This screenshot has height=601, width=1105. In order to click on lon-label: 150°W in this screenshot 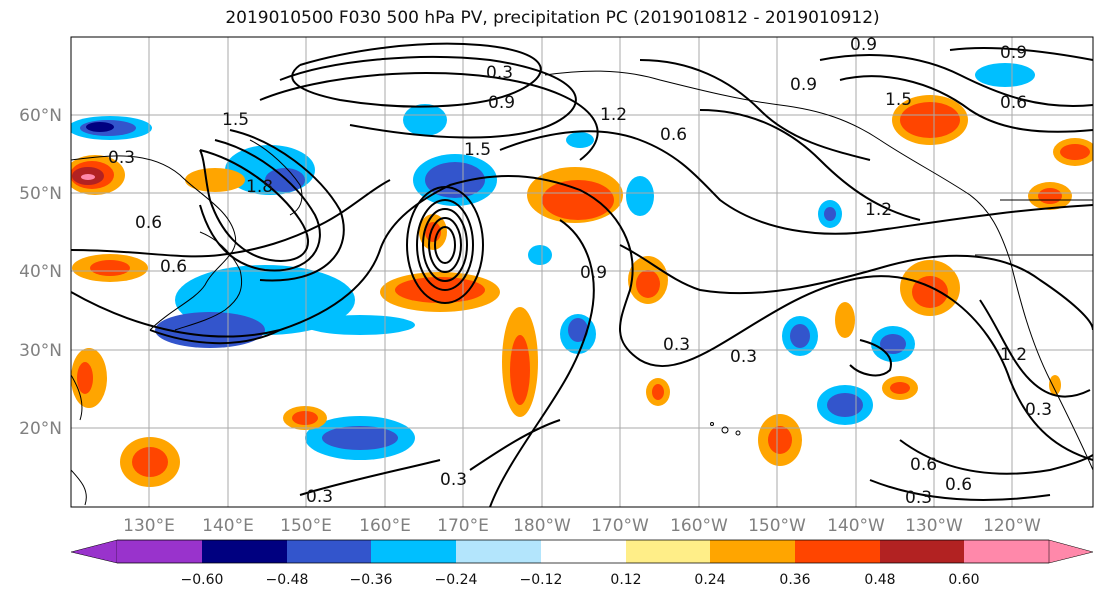, I will do `click(777, 526)`.